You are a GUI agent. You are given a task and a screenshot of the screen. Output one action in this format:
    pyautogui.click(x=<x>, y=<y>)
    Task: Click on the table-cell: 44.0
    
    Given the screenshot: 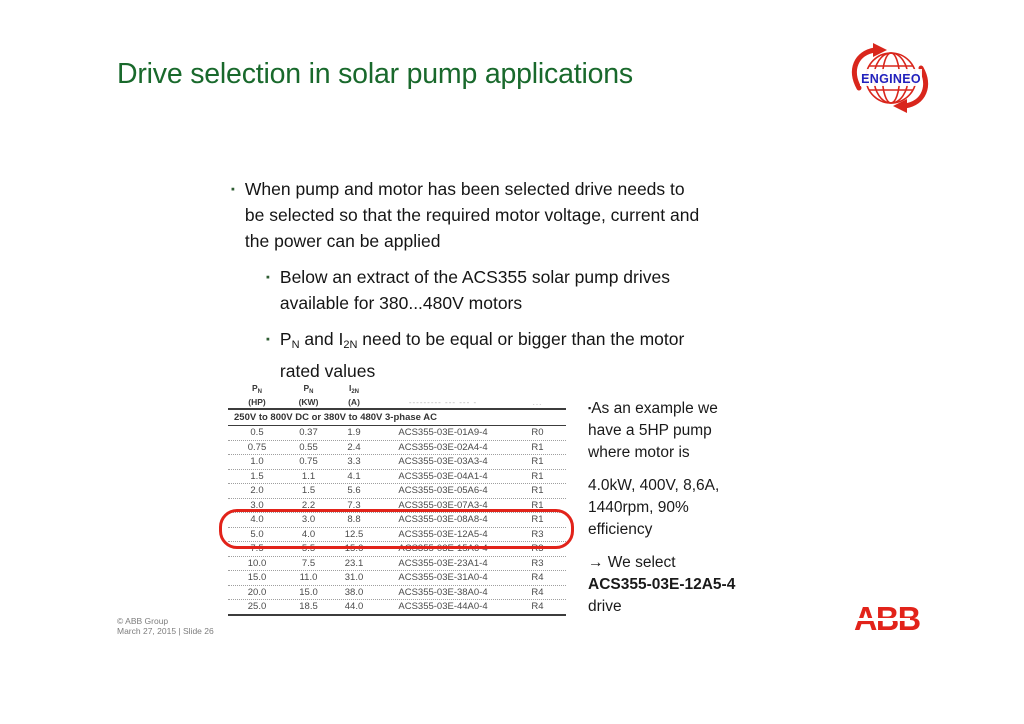 What is the action you would take?
    pyautogui.click(x=354, y=607)
    